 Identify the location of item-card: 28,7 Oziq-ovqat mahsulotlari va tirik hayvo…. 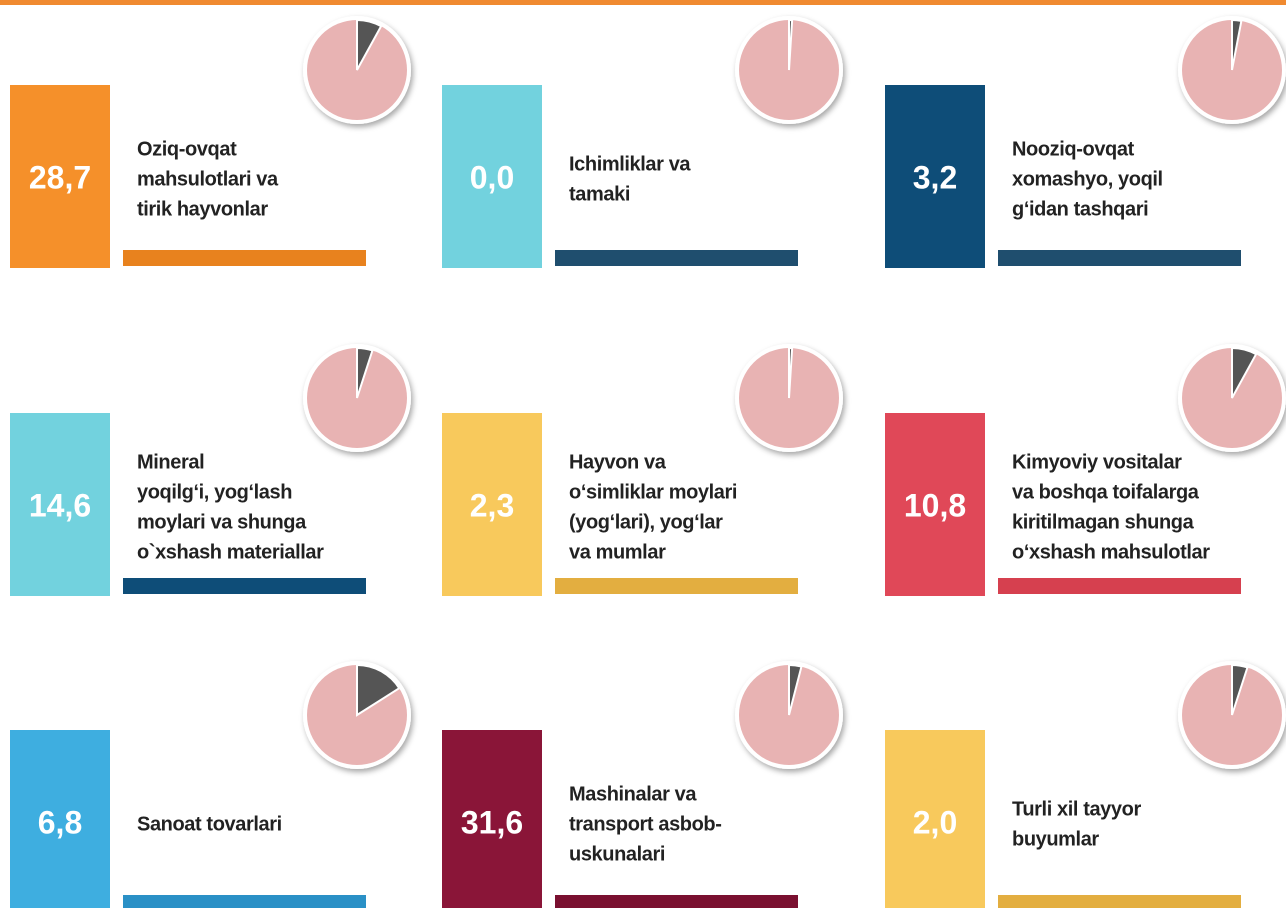
(210, 142).